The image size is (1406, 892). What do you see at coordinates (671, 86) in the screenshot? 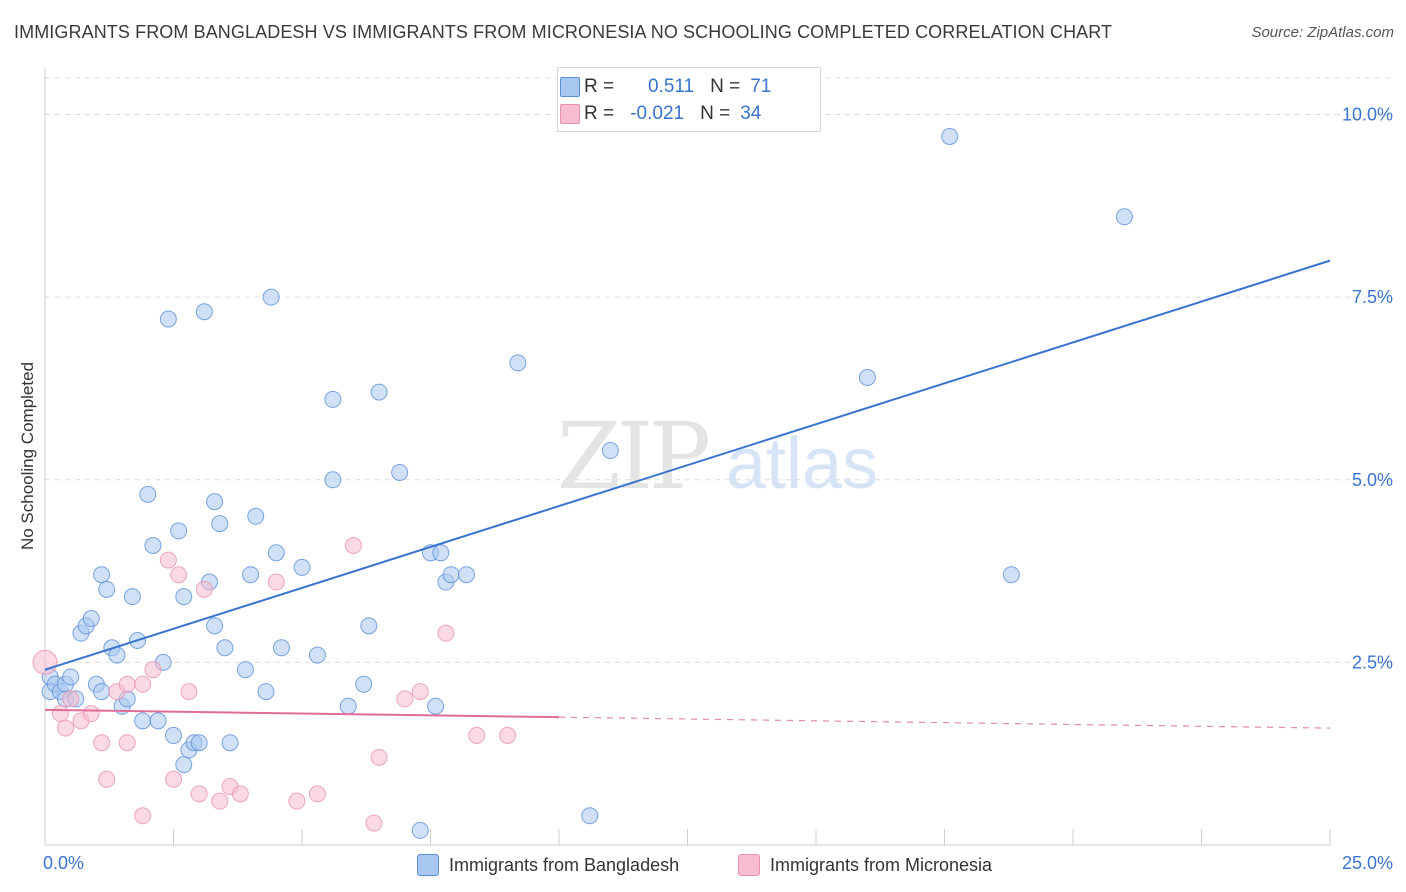
I see `legend-r-value: 0.511` at bounding box center [671, 86].